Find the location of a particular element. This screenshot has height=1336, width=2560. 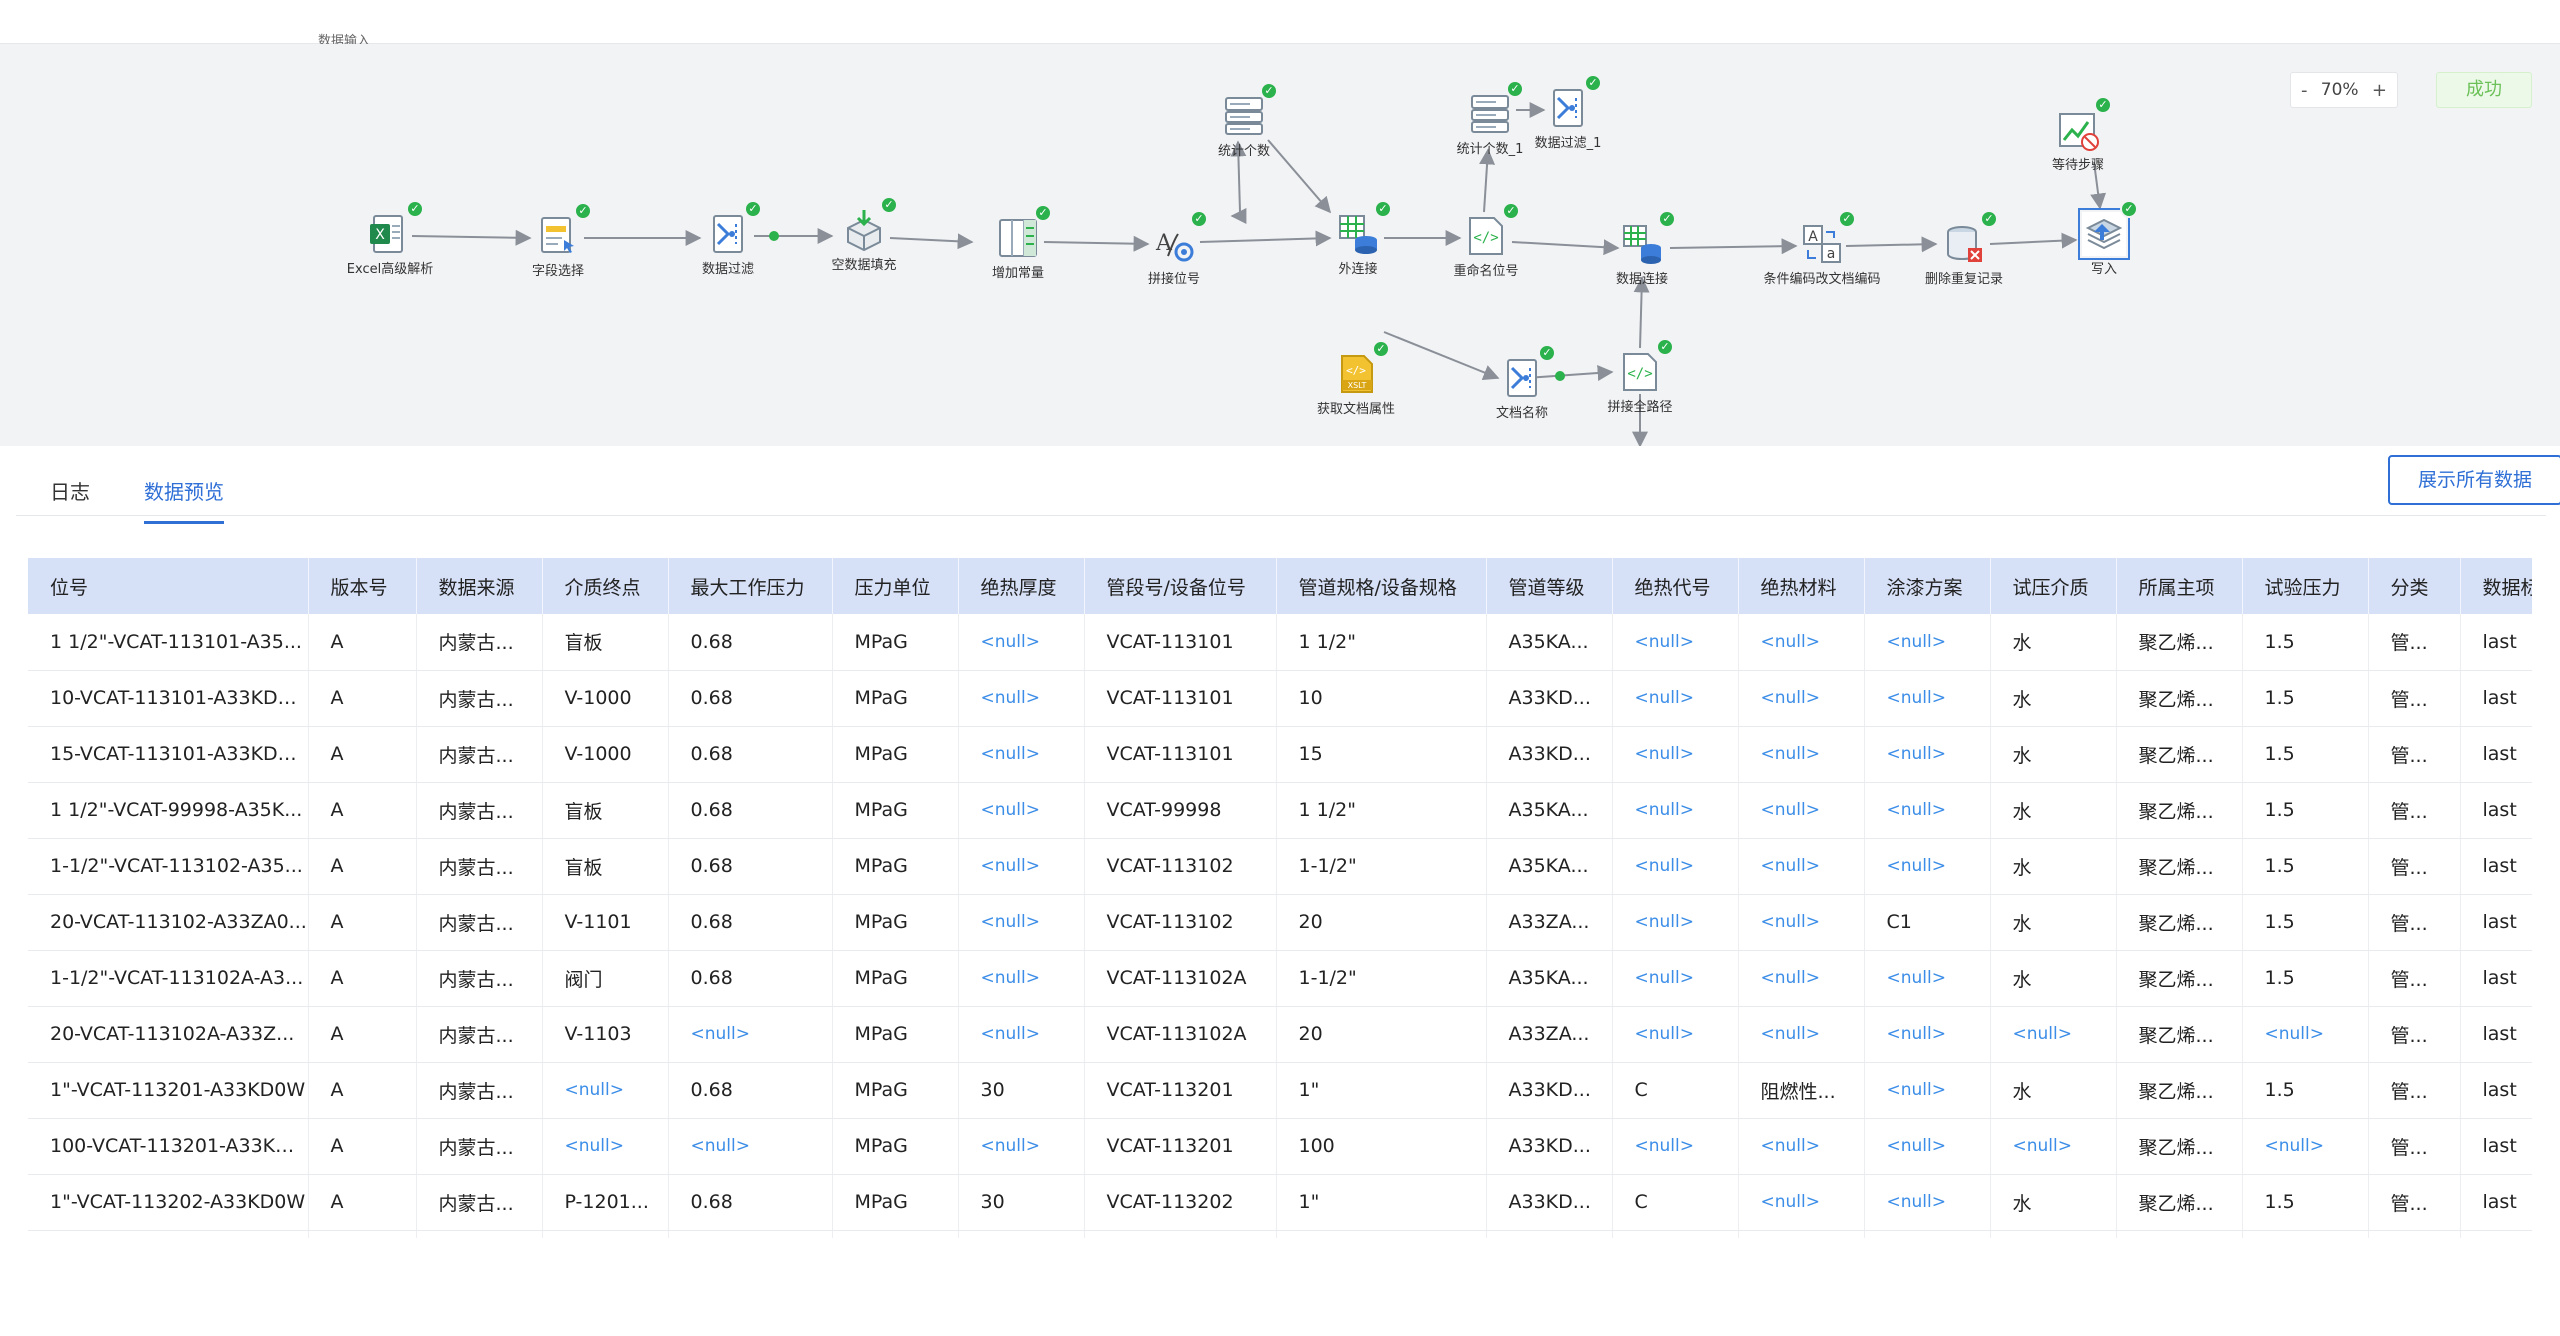

node-field-select: ✓ 字段选择 is located at coordinates (558, 240).